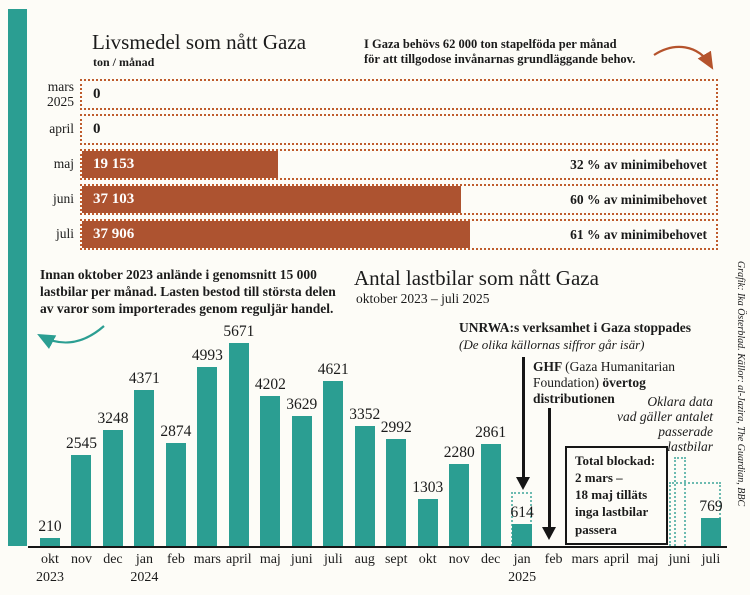 This screenshot has height=595, width=750. Describe the element at coordinates (552, 344) in the screenshot. I see `unrwa-annotation-sub: (De olika källornas siffror går isär)` at that location.